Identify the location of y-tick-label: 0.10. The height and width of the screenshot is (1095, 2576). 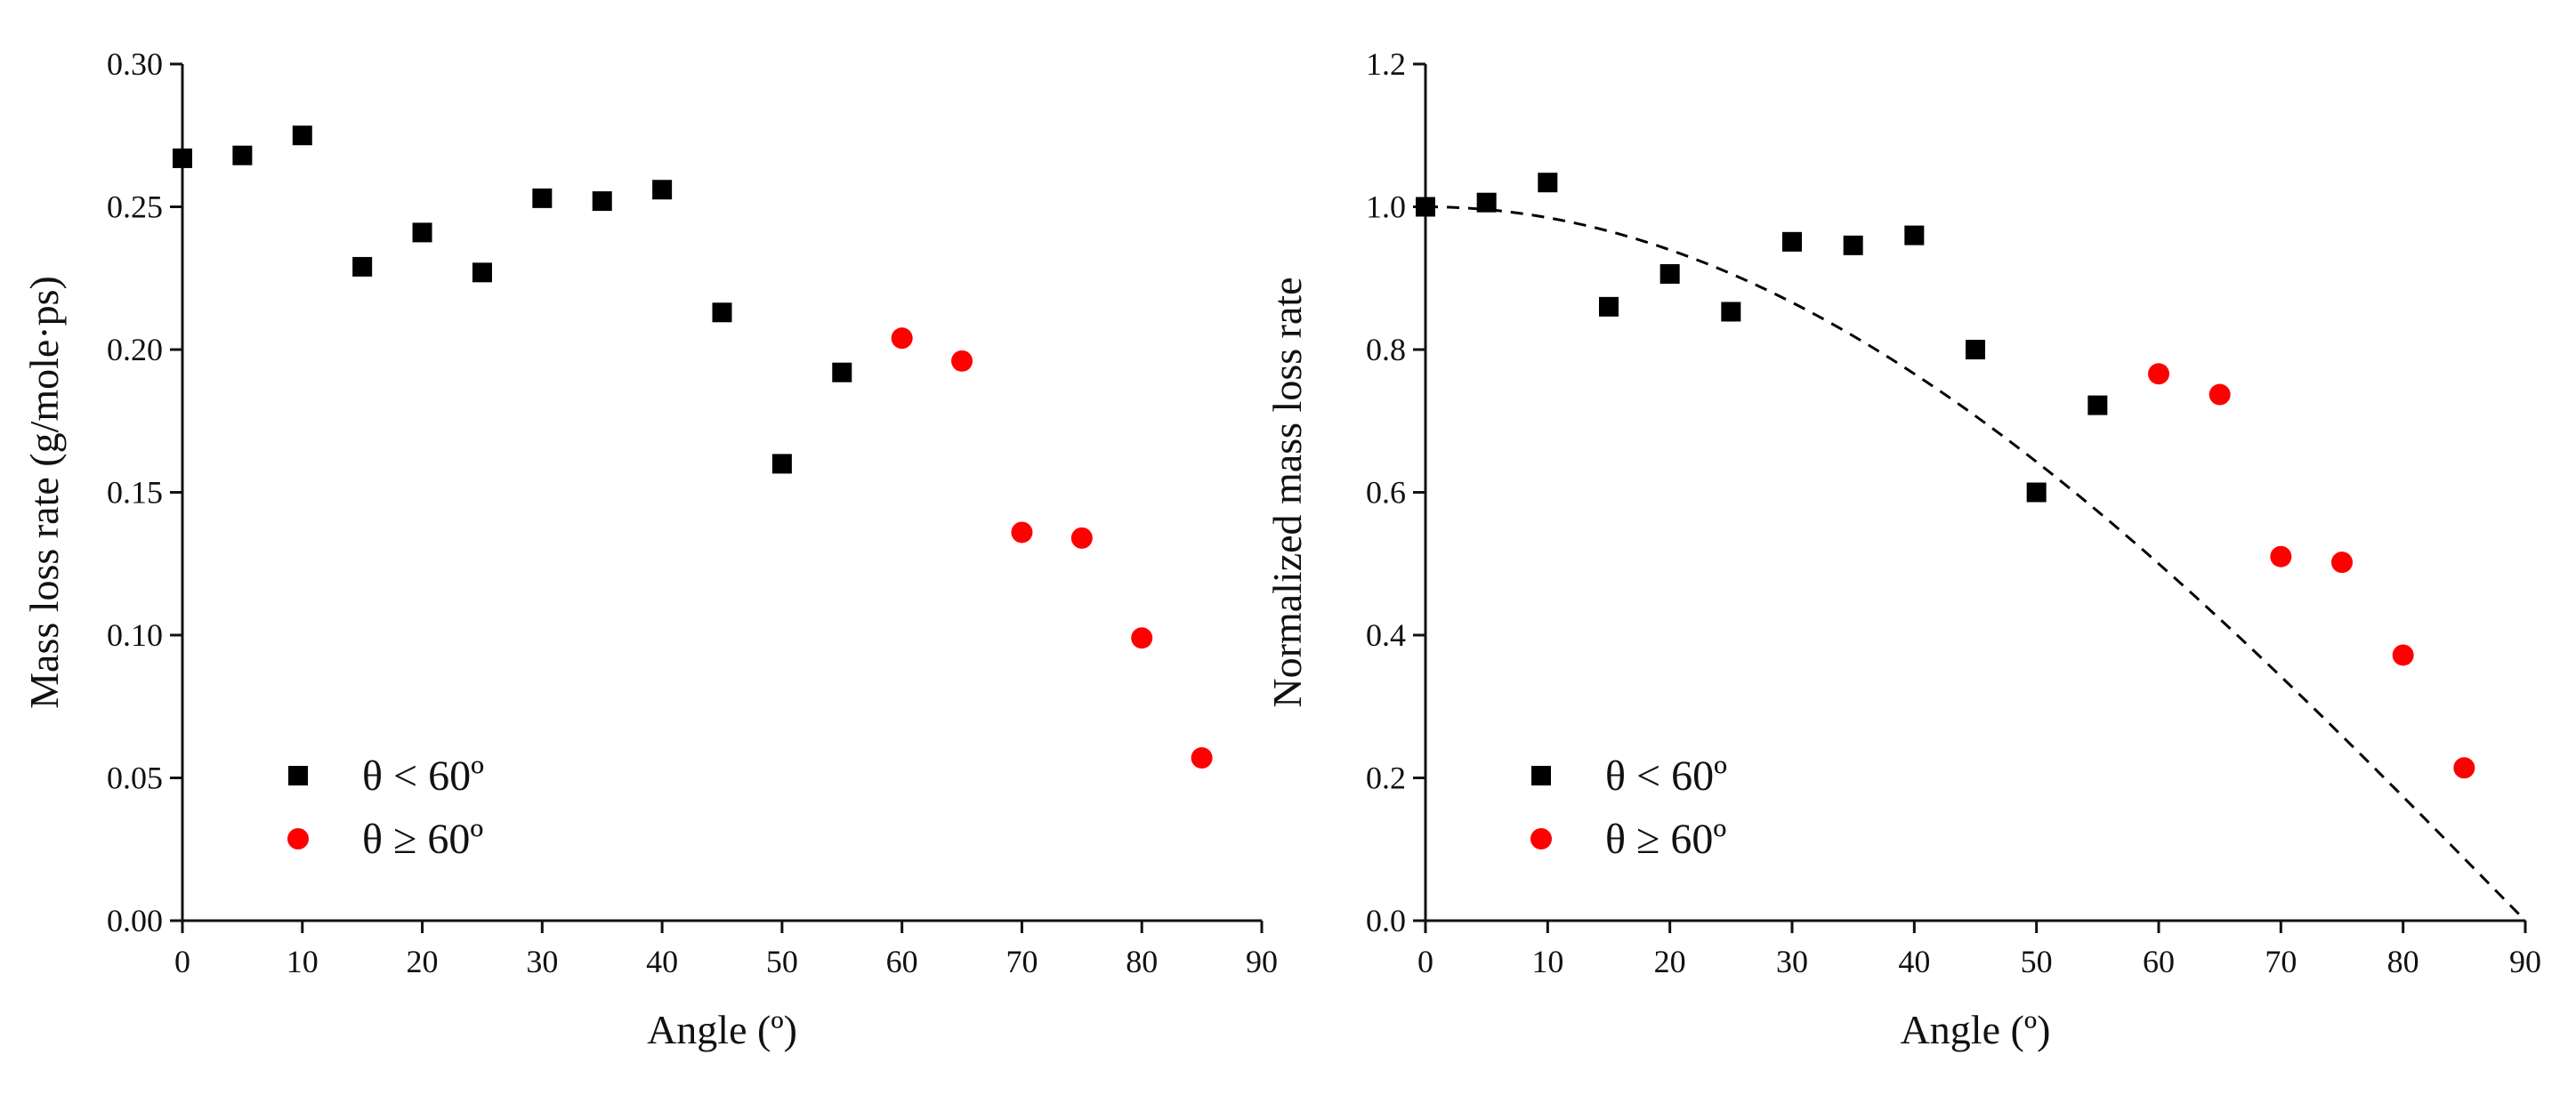
(135, 635).